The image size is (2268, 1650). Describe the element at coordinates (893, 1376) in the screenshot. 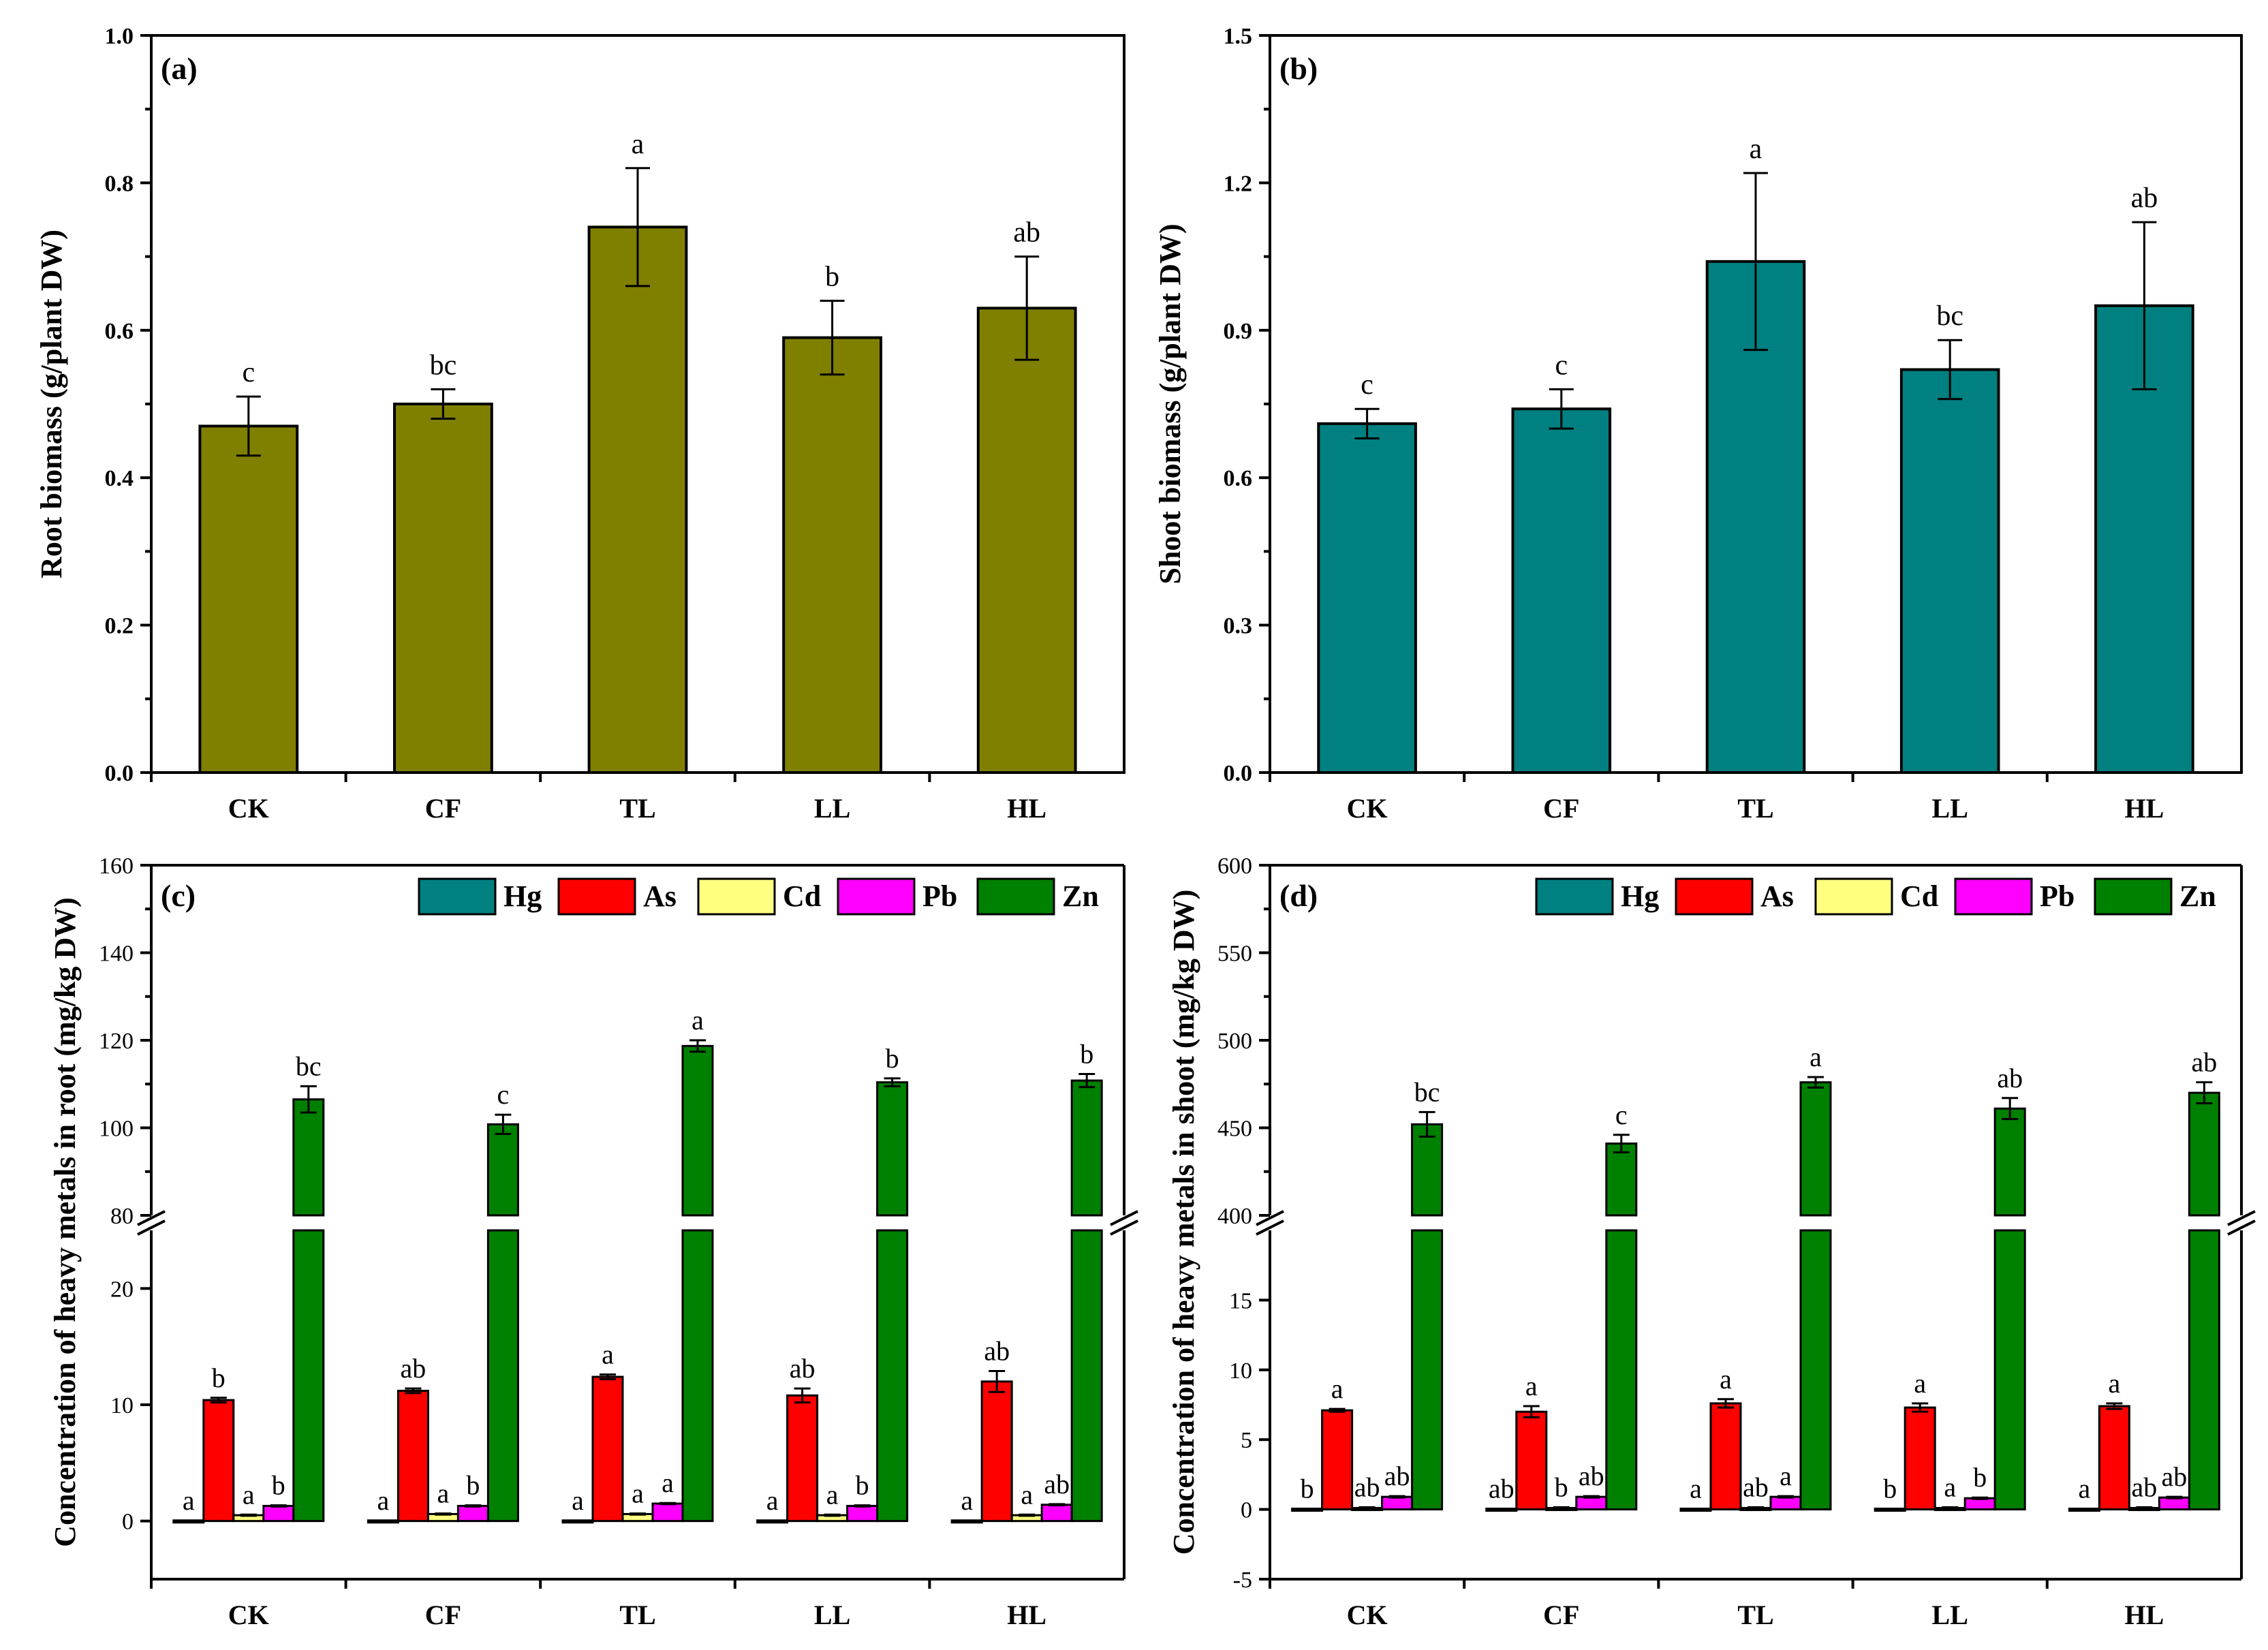

I see `bar-Zn-LL` at that location.